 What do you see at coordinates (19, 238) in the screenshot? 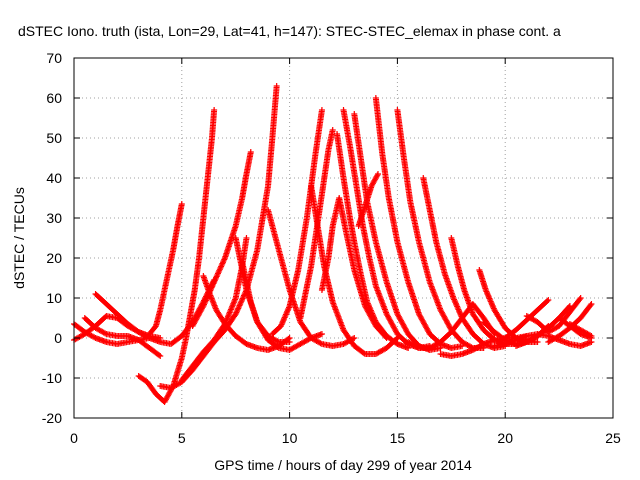
I see `y-axis-label: dSTEC / TECUs` at bounding box center [19, 238].